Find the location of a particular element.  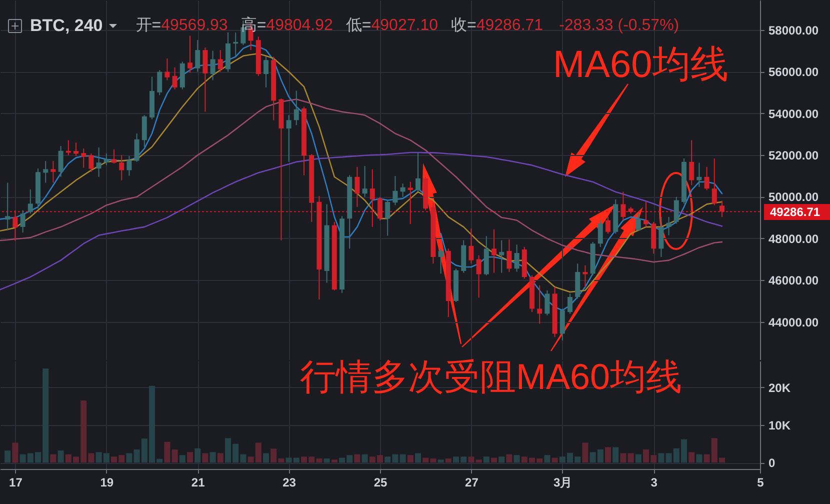

annotation: 高=49804.92 is located at coordinates (286, 25).